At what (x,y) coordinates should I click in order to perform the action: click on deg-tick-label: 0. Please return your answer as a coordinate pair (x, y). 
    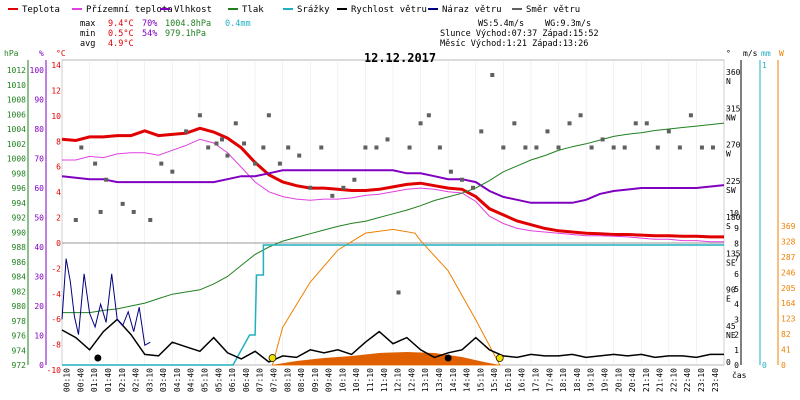
    Looking at the image, I should click on (728, 362).